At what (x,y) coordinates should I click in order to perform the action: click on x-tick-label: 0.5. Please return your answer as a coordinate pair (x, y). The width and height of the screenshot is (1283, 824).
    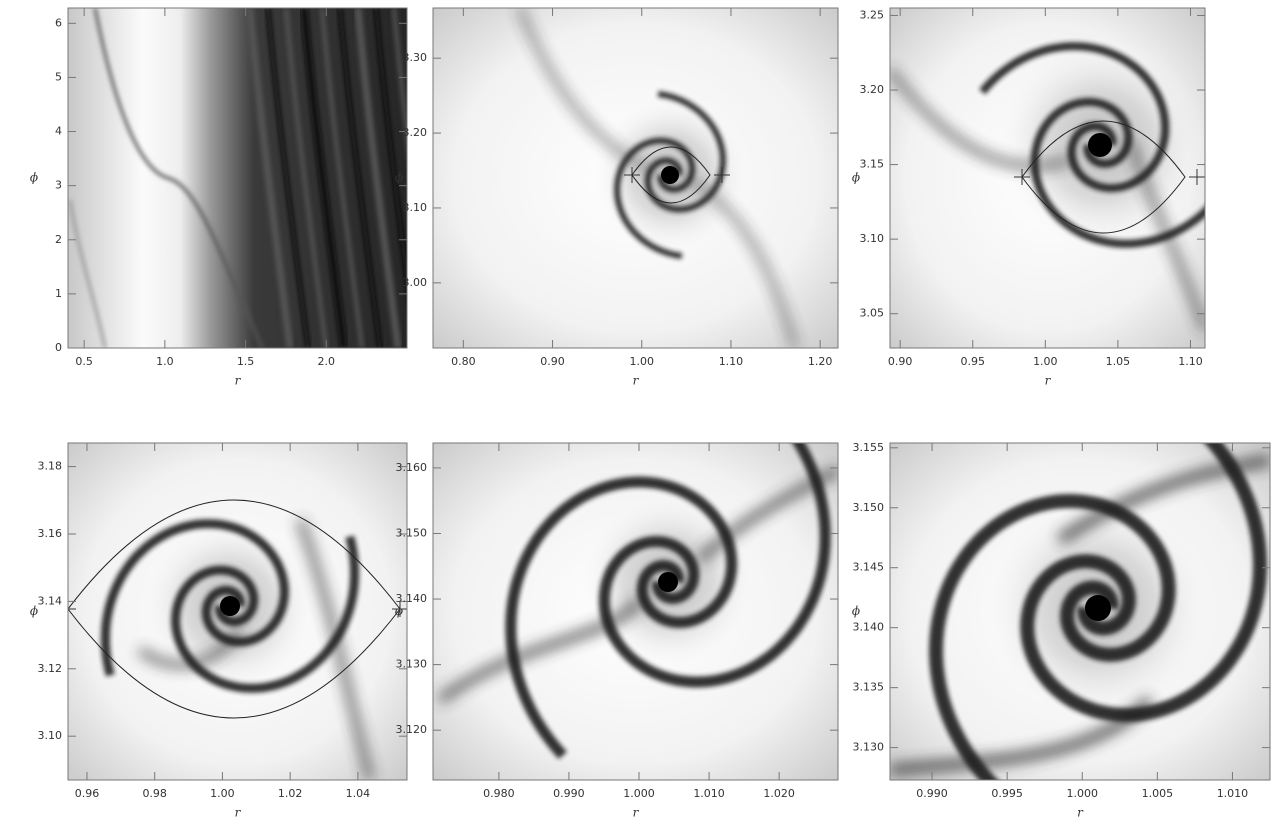
    Looking at the image, I should click on (84, 361).